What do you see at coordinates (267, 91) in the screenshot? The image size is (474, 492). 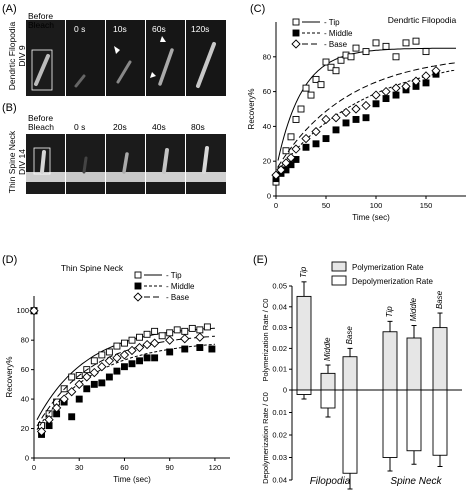 I see `y-tick-label-c-3: 60` at bounding box center [267, 91].